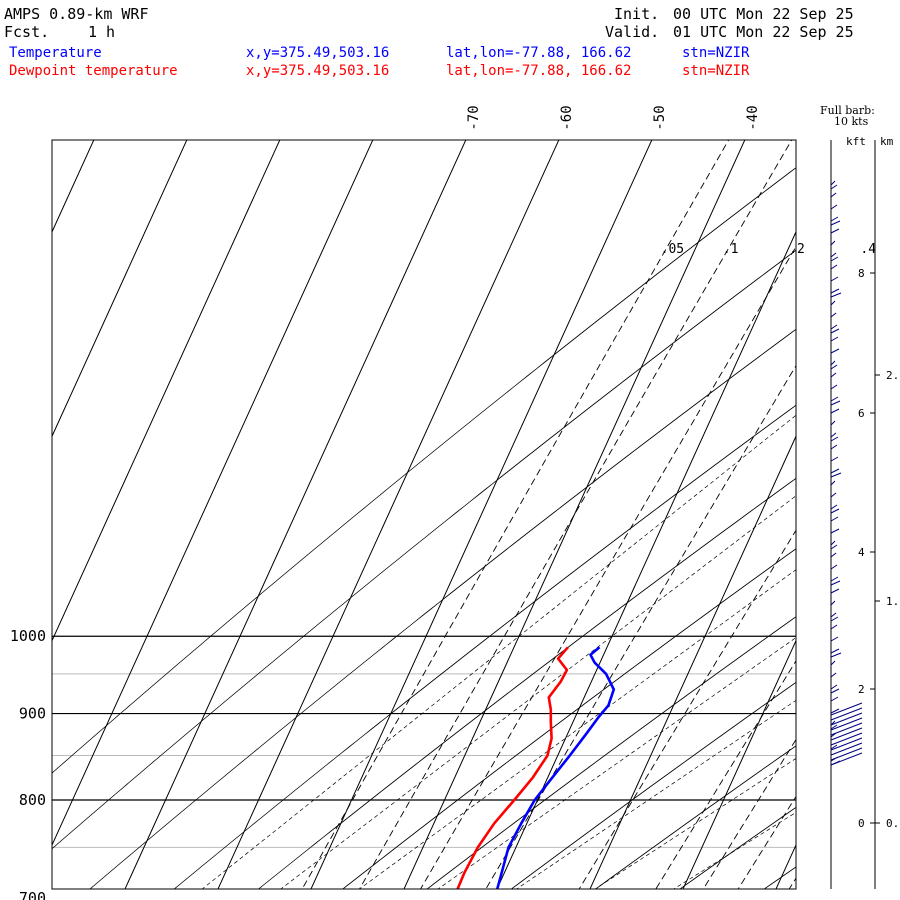 This screenshot has width=900, height=900. I want to click on mixing-ratio-label: .05, so click(672, 249).